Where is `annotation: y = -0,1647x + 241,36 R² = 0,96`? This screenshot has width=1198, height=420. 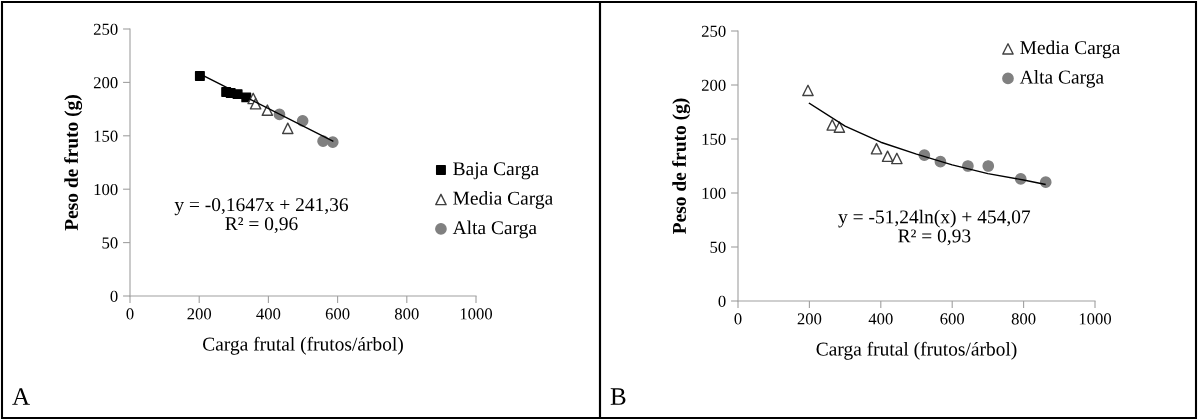
annotation: y = -0,1647x + 241,36 R² = 0,96 is located at coordinates (261, 216).